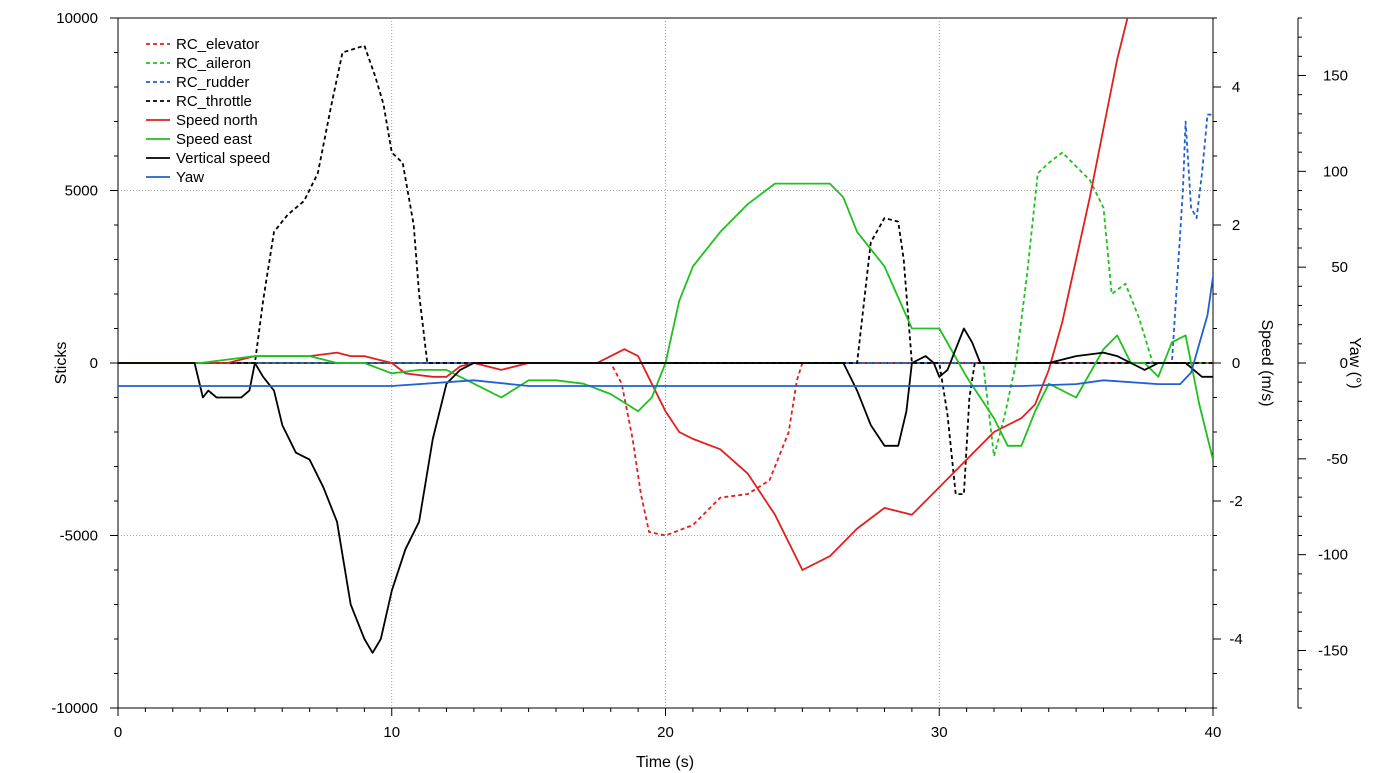  What do you see at coordinates (391, 732) in the screenshot?
I see `x-tick-label: 10` at bounding box center [391, 732].